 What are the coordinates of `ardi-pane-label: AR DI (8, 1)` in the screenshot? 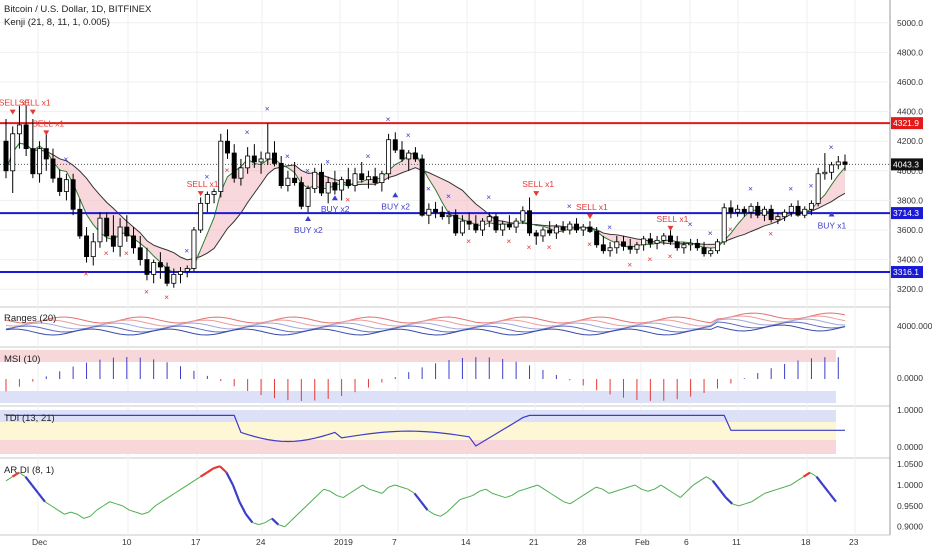 It's located at (29, 470).